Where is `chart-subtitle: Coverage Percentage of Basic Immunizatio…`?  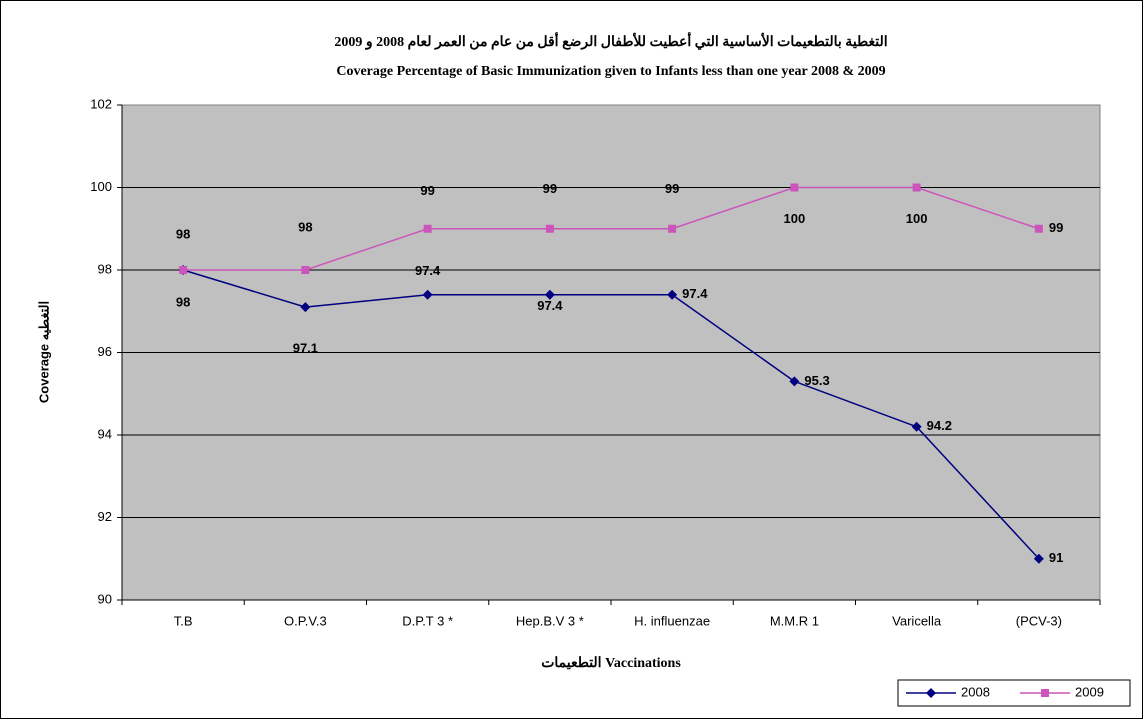 chart-subtitle: Coverage Percentage of Basic Immunizatio… is located at coordinates (610, 71).